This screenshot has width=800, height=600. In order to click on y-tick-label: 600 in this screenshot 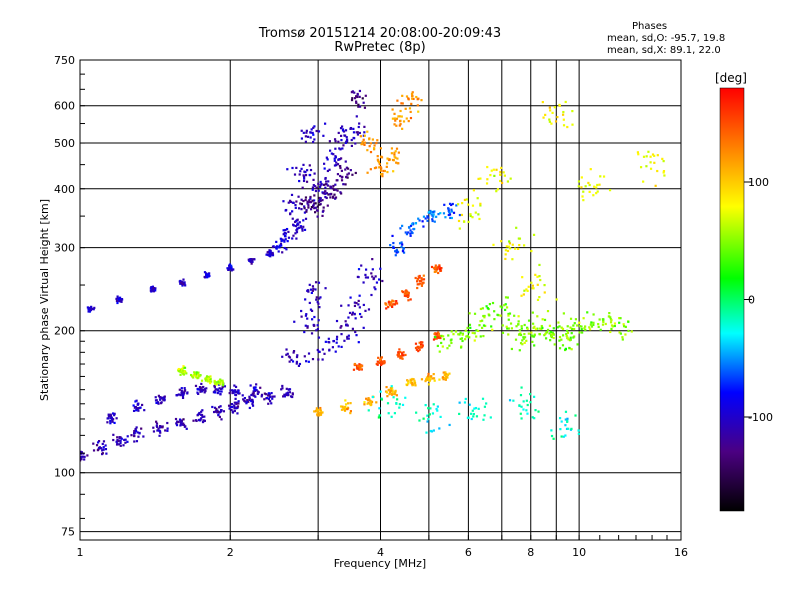, I will do `click(64, 106)`.